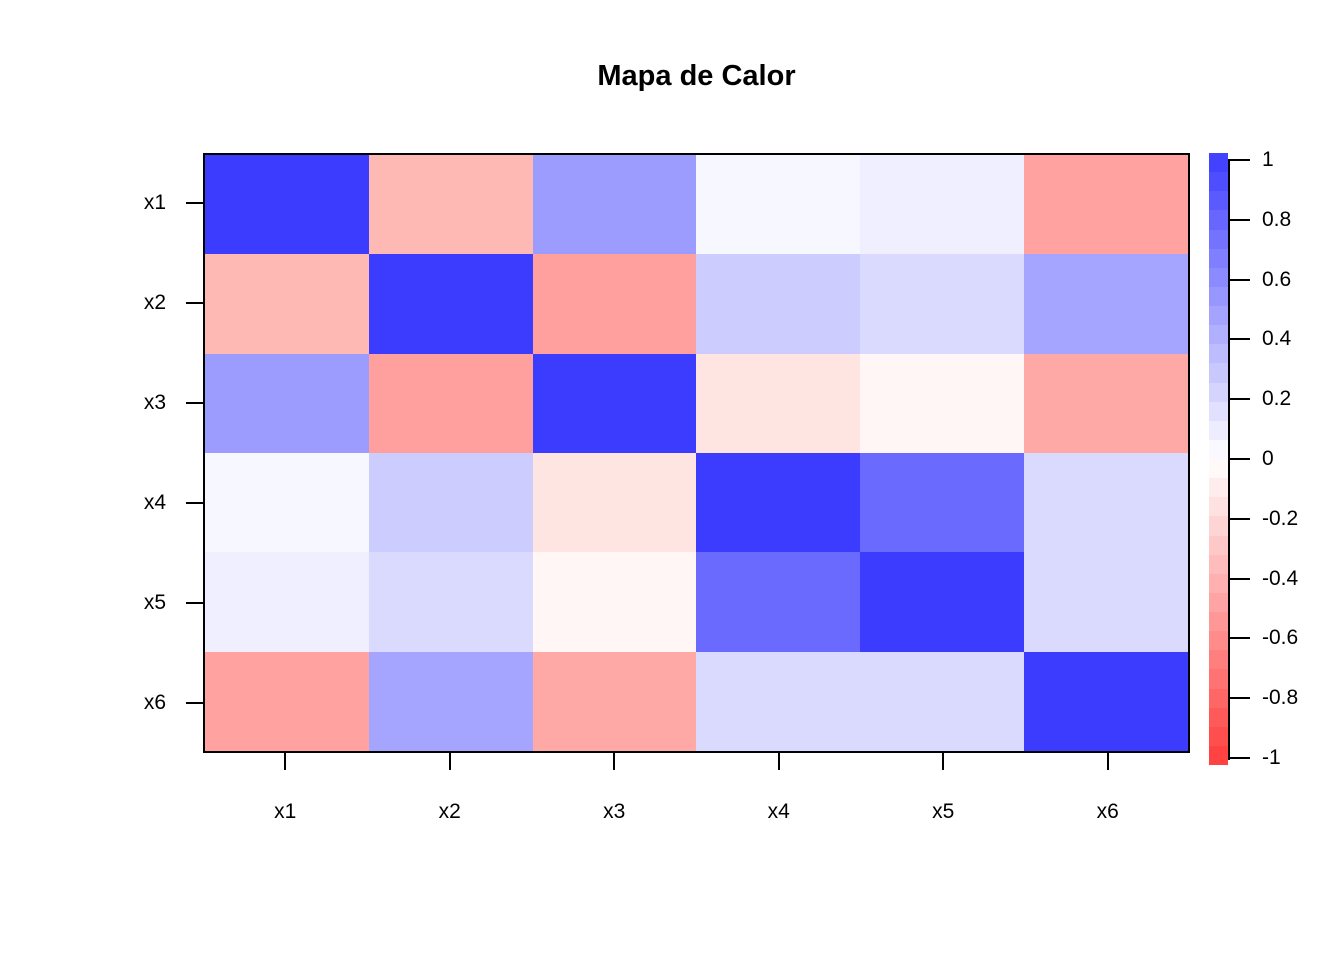  Describe the element at coordinates (614, 205) in the screenshot. I see `heatmap-cell-x1-x3` at that location.